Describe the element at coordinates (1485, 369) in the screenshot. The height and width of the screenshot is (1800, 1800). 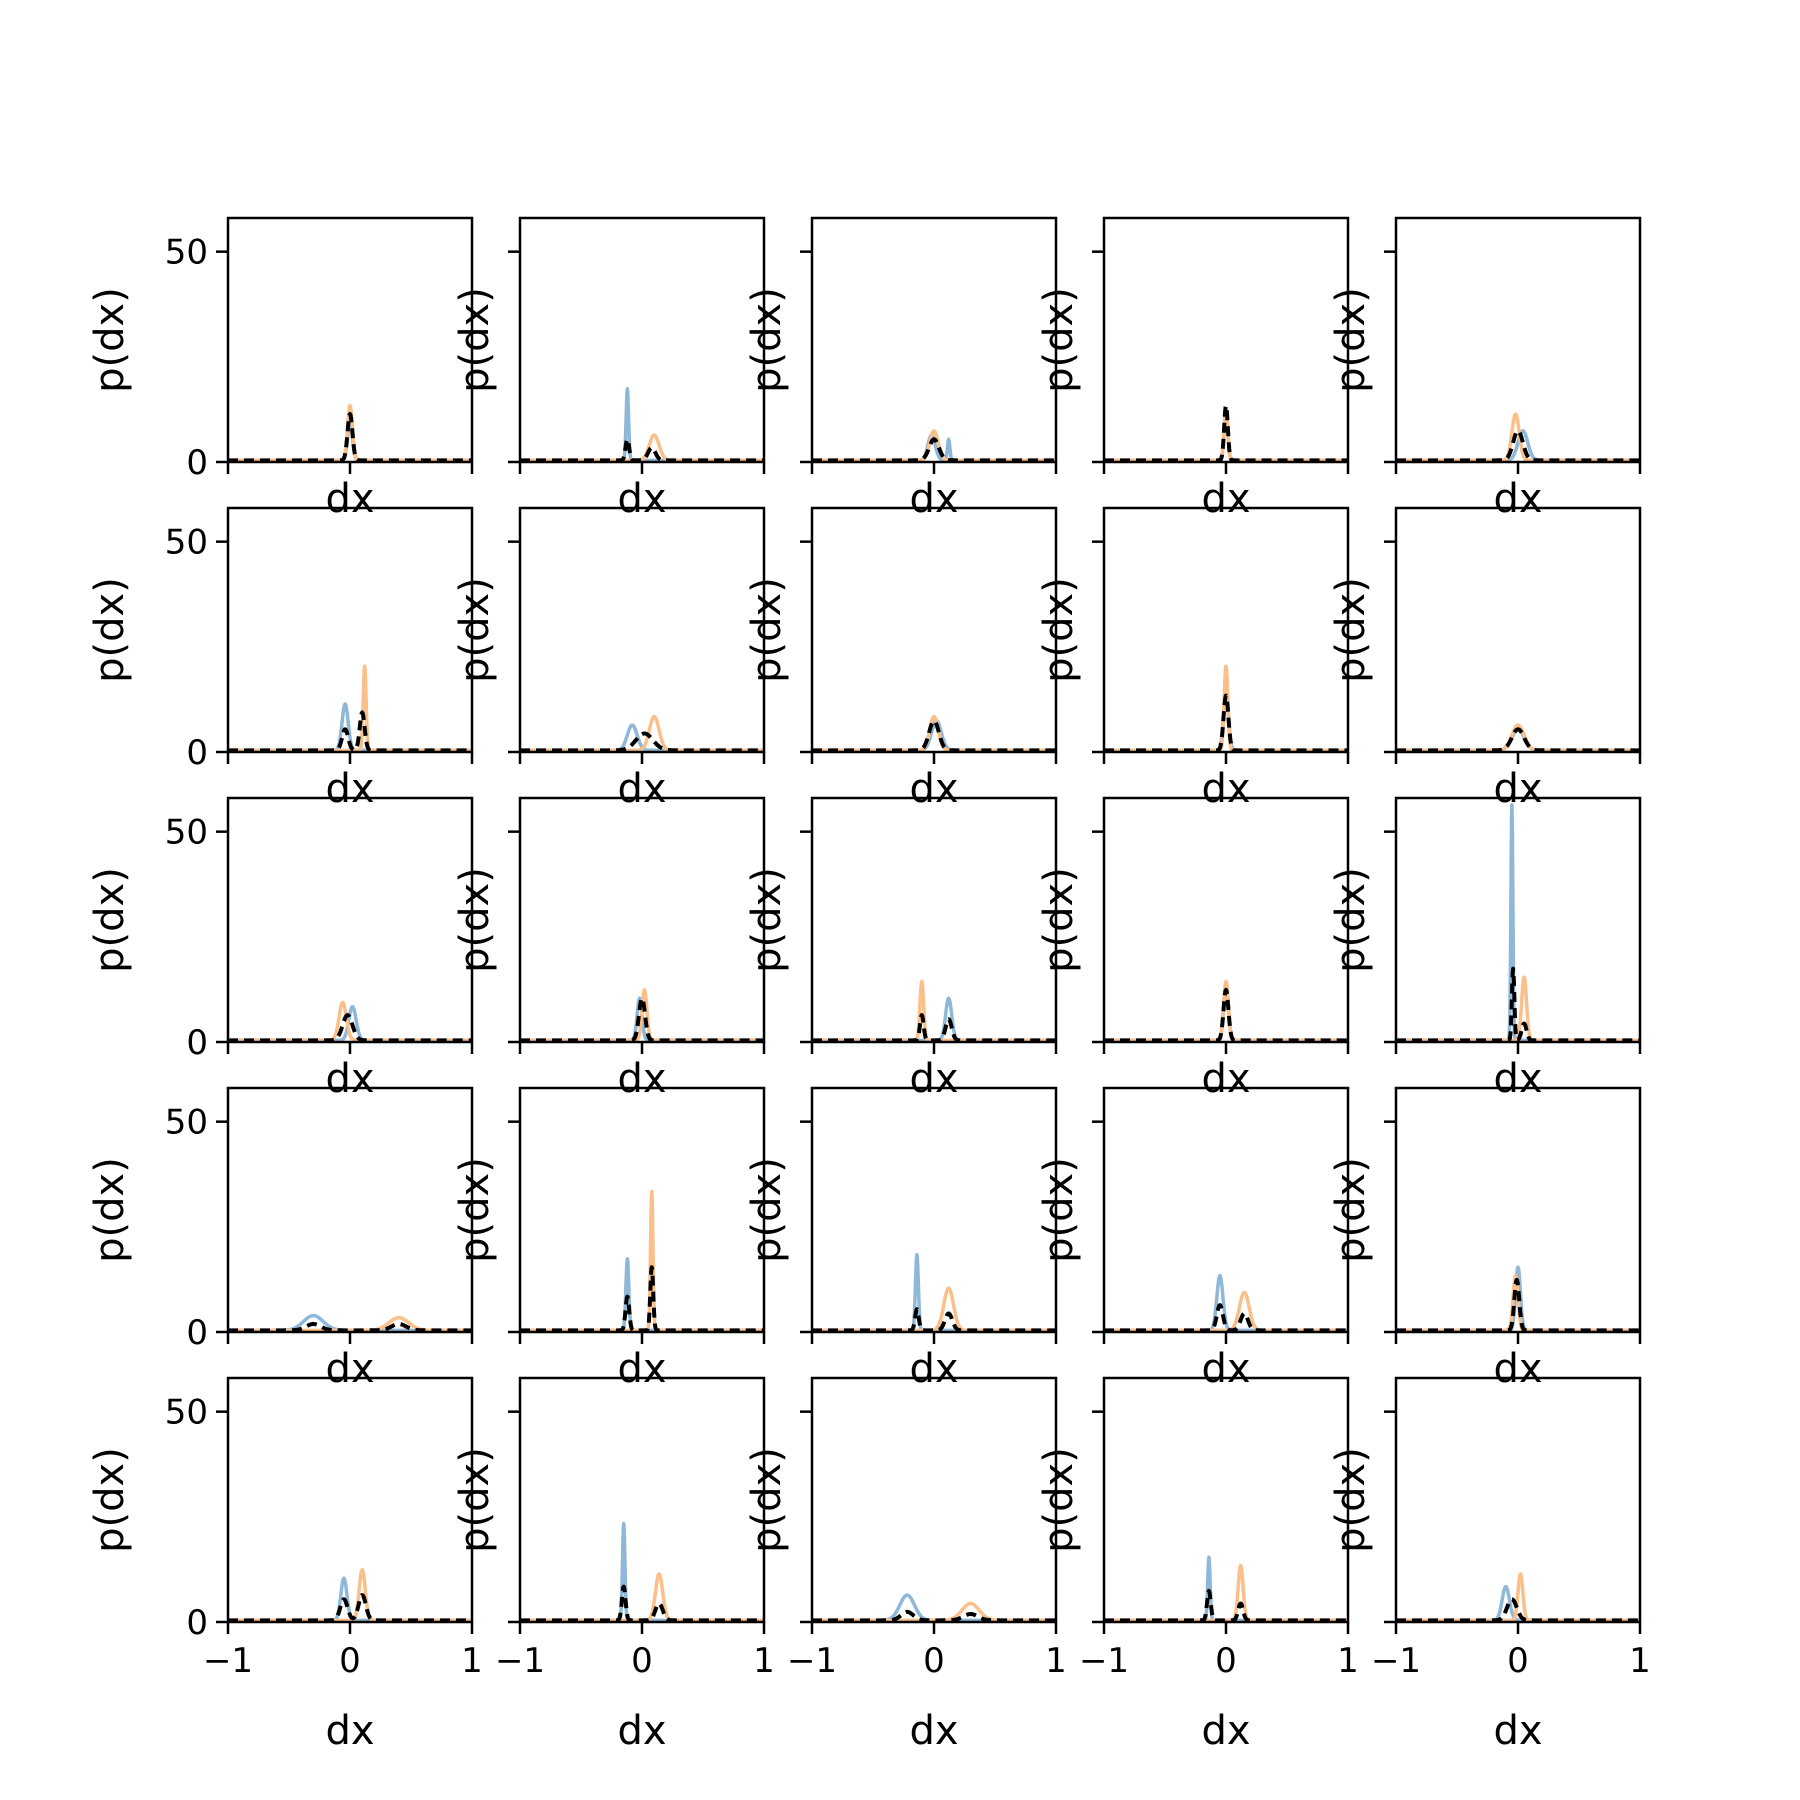
I see `panel-r1-c5: dx p(dx)` at that location.